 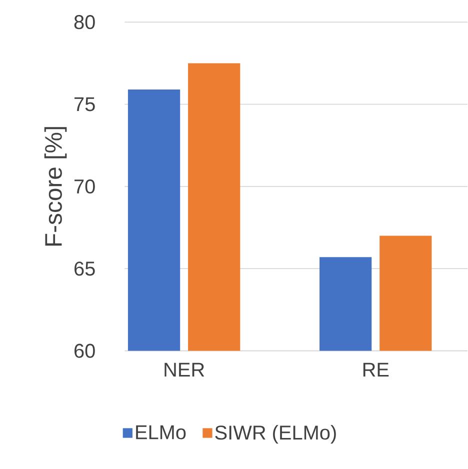 I want to click on y-tick-label: 60, so click(x=85, y=351).